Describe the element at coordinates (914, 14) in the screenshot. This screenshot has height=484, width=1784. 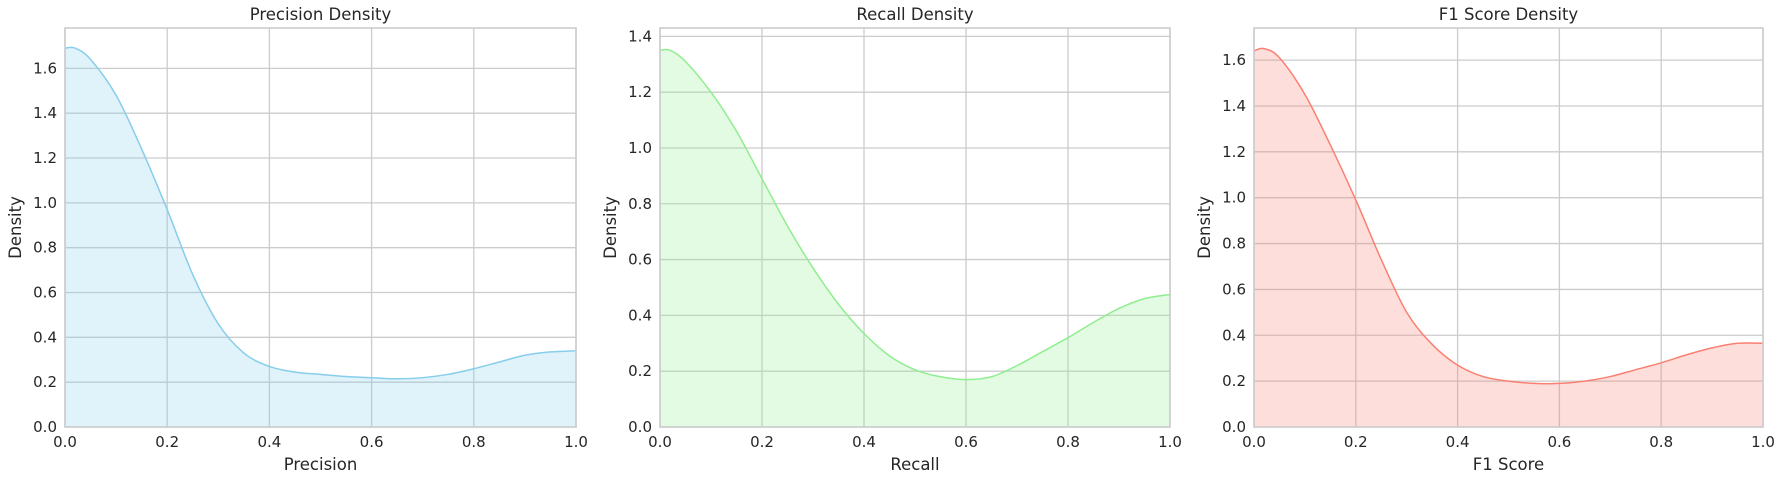
I see `chart-title: Recall Density` at that location.